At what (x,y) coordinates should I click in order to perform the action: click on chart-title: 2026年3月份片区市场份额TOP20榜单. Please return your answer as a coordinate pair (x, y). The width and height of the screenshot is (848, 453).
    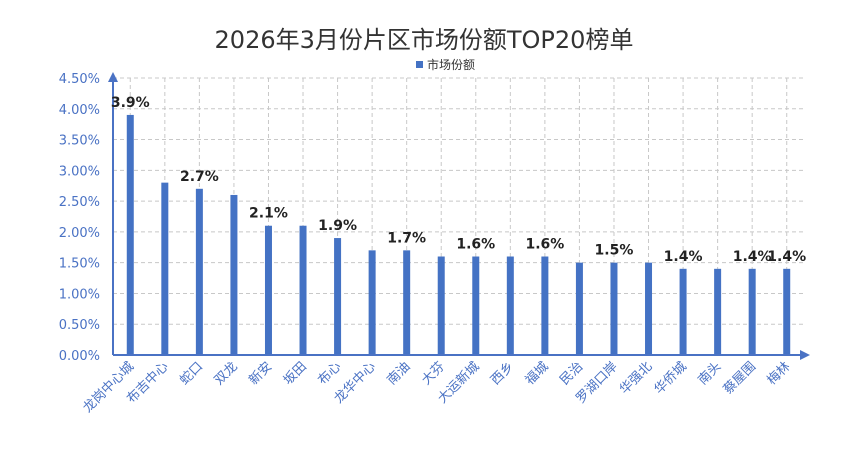
    Looking at the image, I should click on (424, 40).